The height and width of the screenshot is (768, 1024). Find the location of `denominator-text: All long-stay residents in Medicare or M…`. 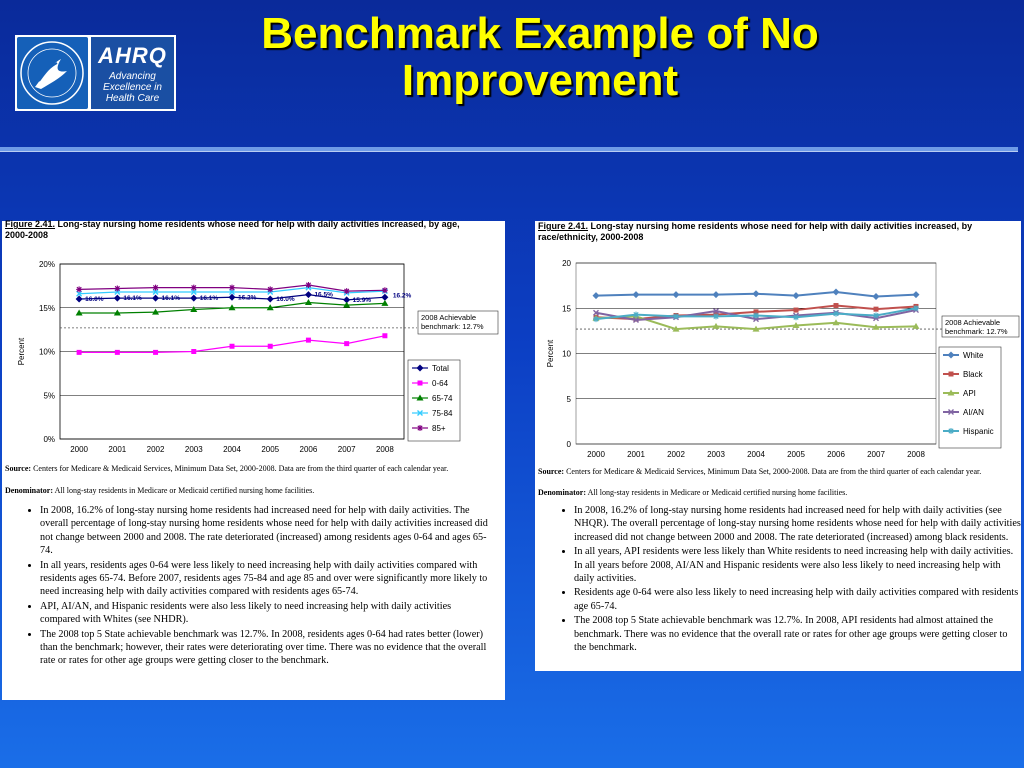

denominator-text: All long-stay residents in Medicare or M… is located at coordinates (184, 490).